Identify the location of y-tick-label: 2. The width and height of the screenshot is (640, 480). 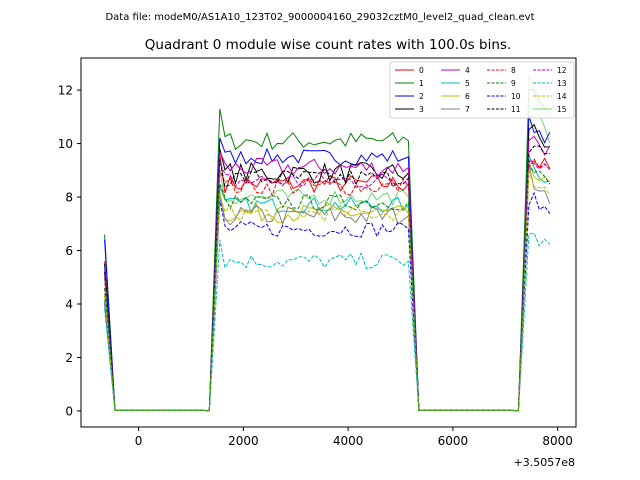
(69, 358).